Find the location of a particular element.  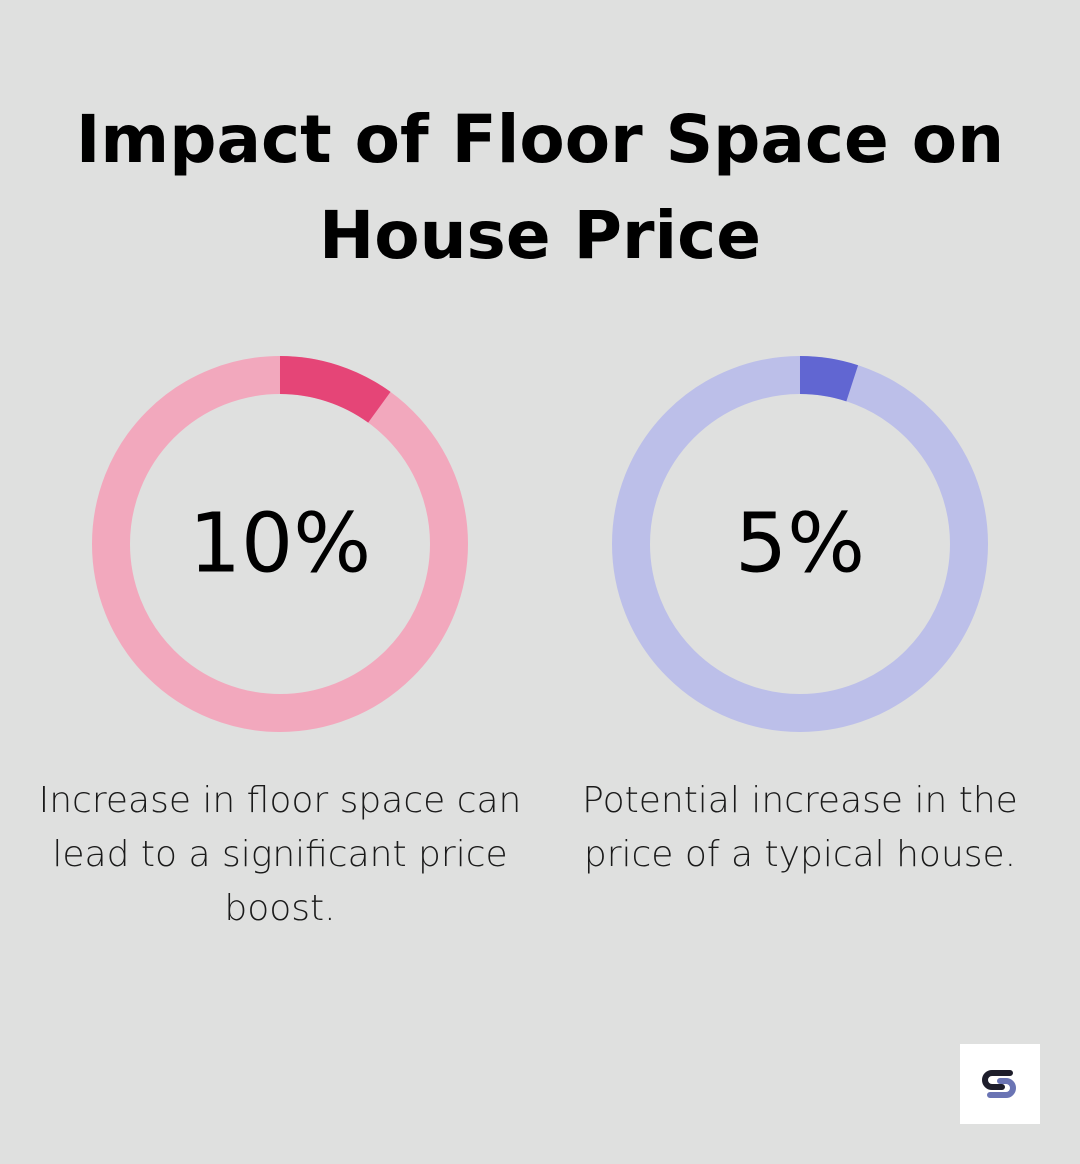

donut-chart: 5% is located at coordinates (800, 544).